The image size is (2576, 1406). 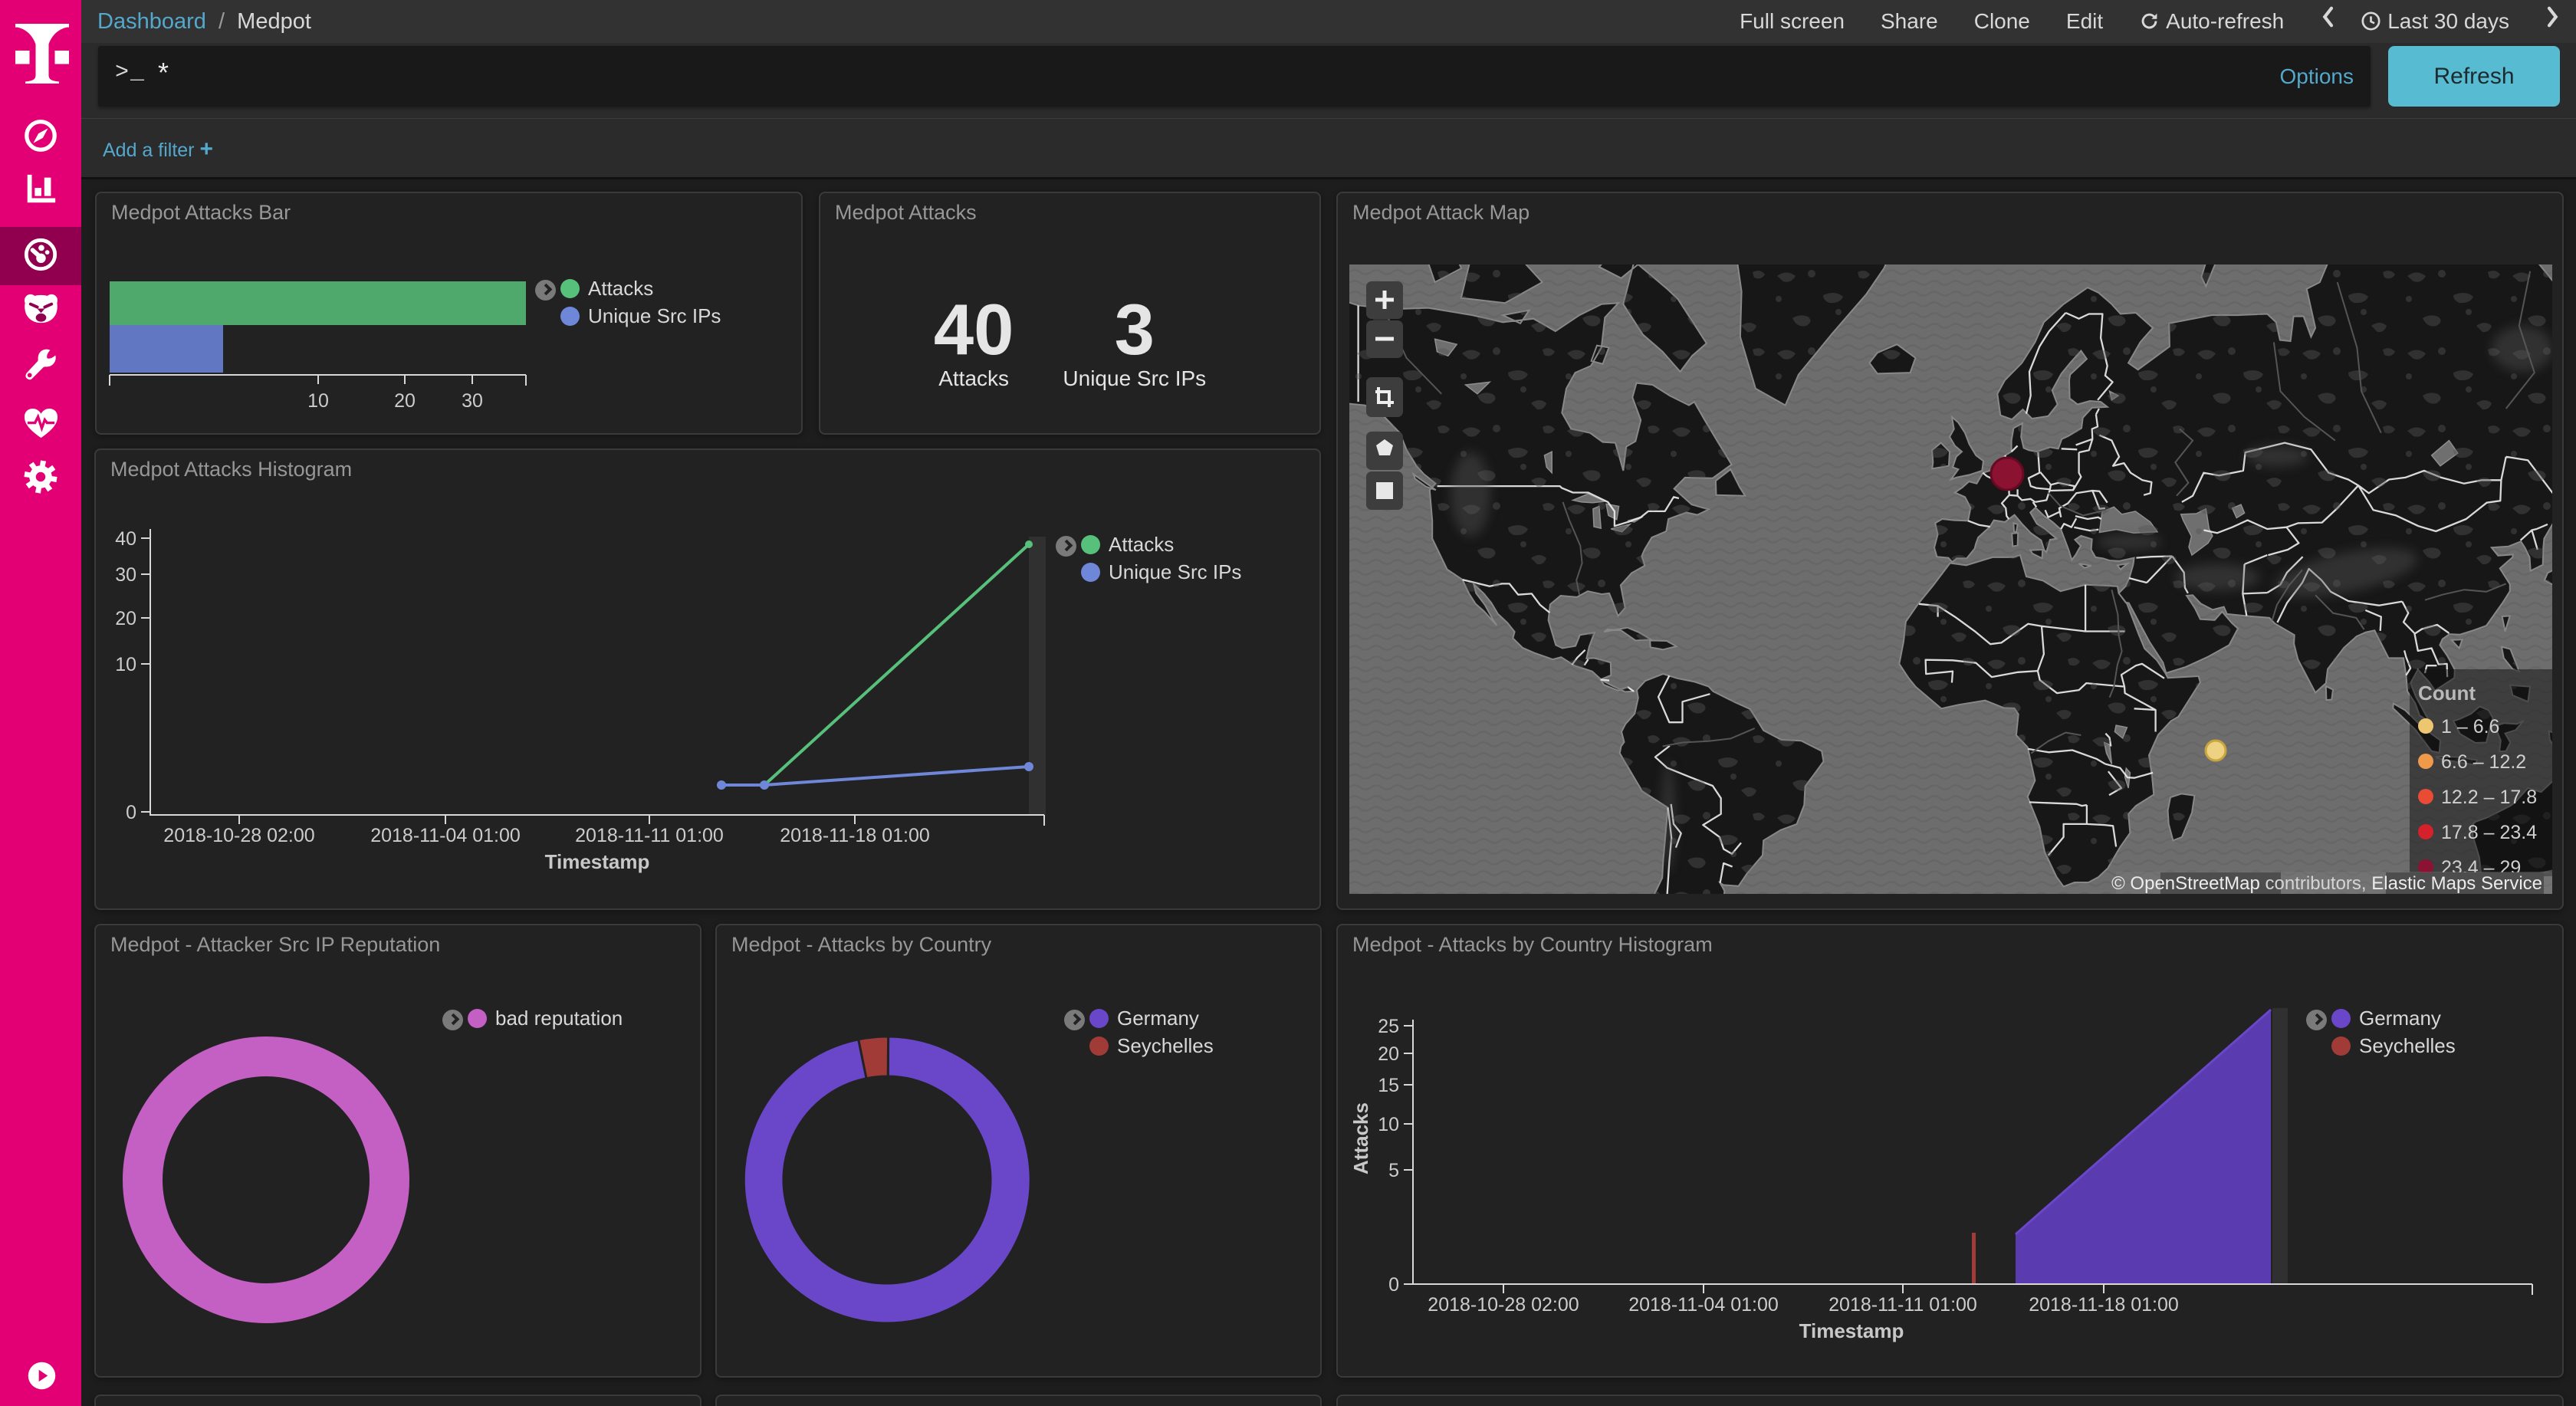 I want to click on svg-text: 12.2 – 17.8, so click(x=2489, y=797).